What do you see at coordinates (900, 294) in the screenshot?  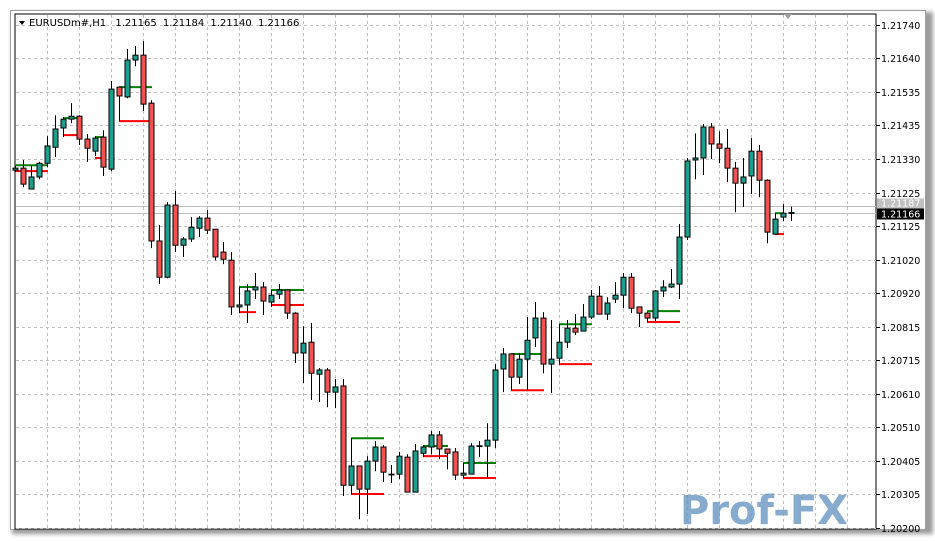 I see `y-tick-label: 1.20920` at bounding box center [900, 294].